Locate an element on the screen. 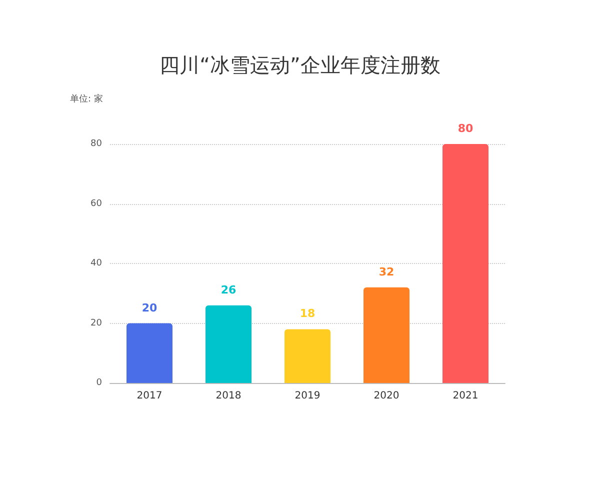 The width and height of the screenshot is (600, 480). y-tick-label: 20 is located at coordinates (96, 323).